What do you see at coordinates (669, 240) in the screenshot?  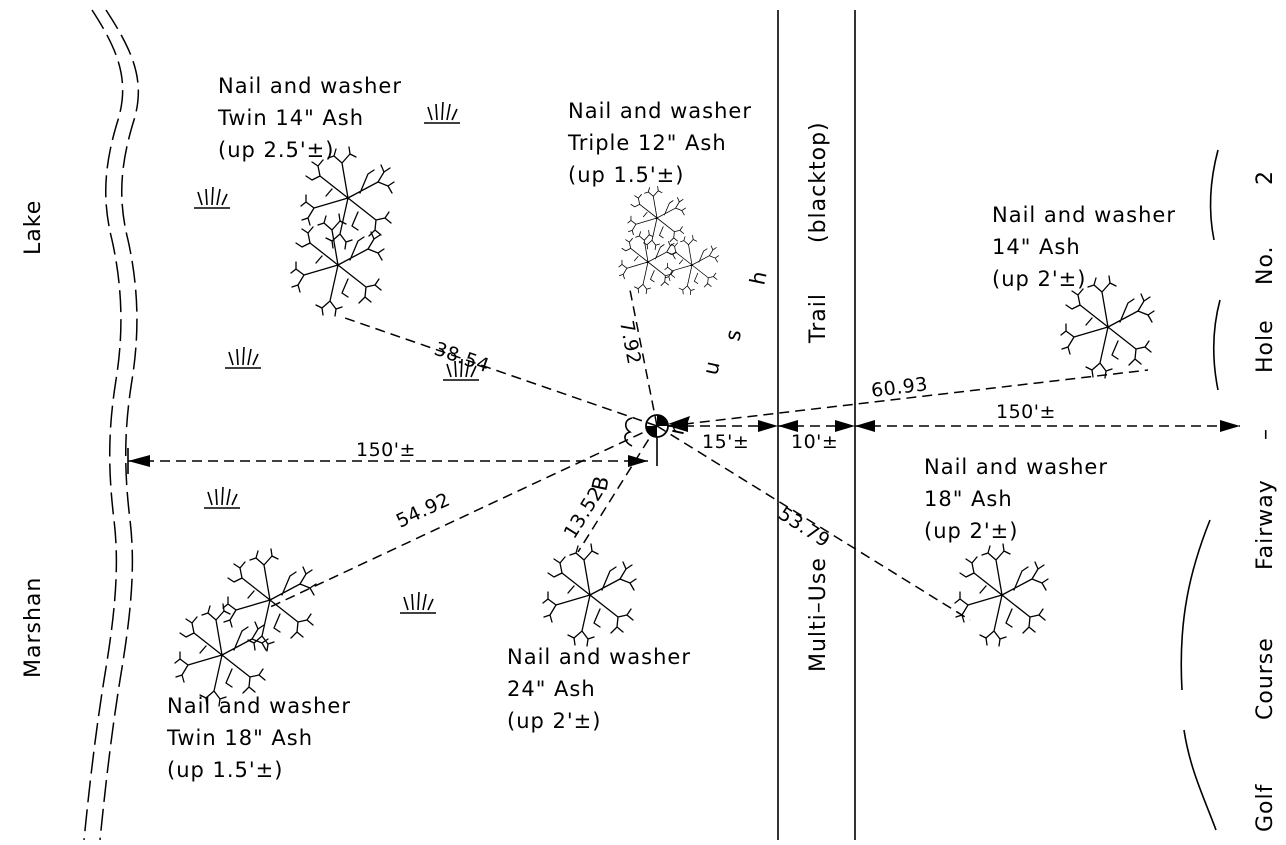 I see `tree-triple-12-ash` at bounding box center [669, 240].